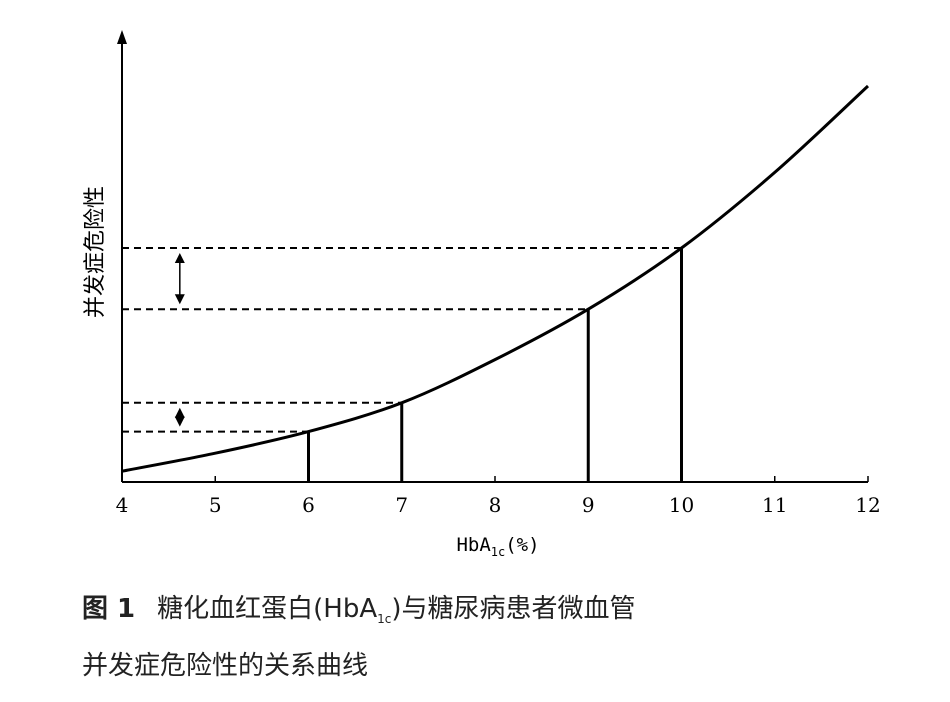  Describe the element at coordinates (495, 505) in the screenshot. I see `x-tick-label: 8` at that location.